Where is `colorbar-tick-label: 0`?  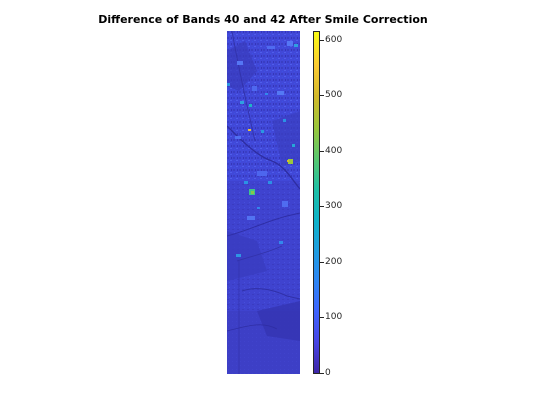 colorbar-tick-label: 0 is located at coordinates (328, 373).